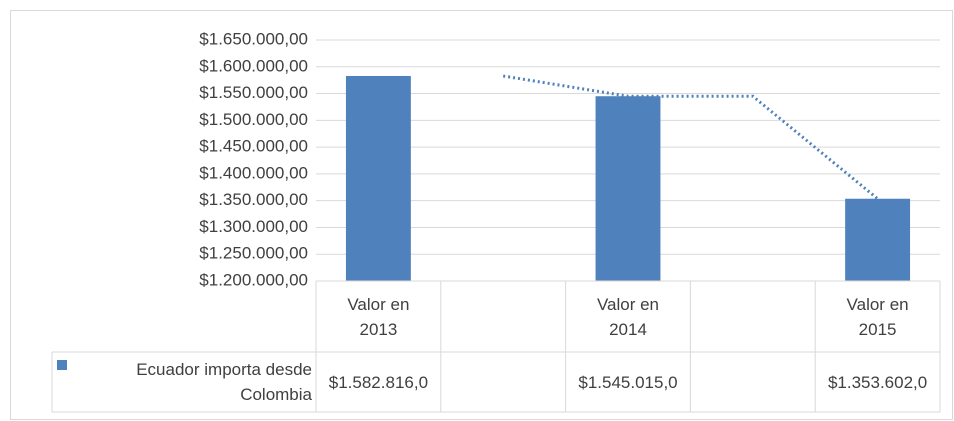 Image resolution: width=954 pixels, height=421 pixels. What do you see at coordinates (628, 316) in the screenshot?
I see `x-tick-label: Valor en 2014` at bounding box center [628, 316].